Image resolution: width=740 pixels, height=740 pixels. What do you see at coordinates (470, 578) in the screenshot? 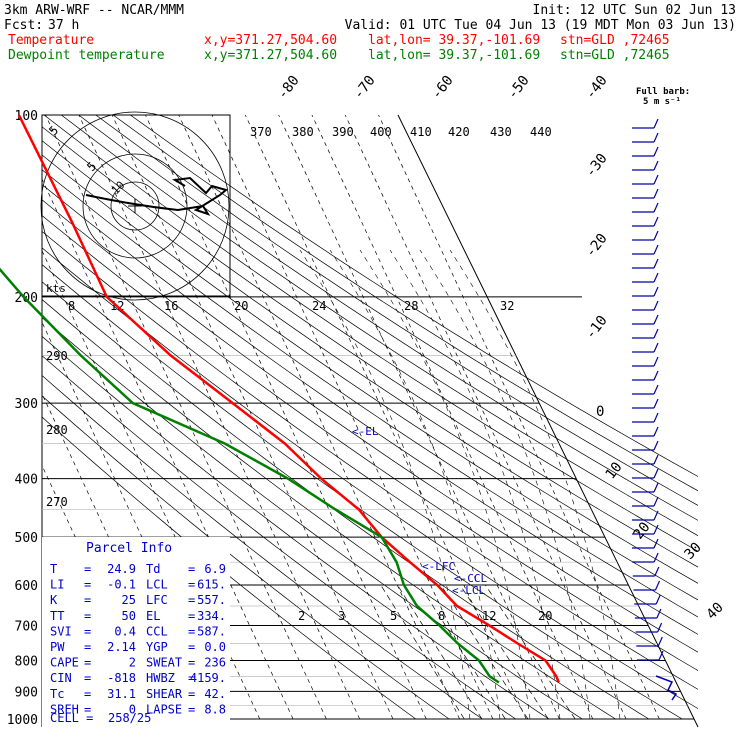
I see `ccl-annotation: <-CCL` at bounding box center [470, 578].